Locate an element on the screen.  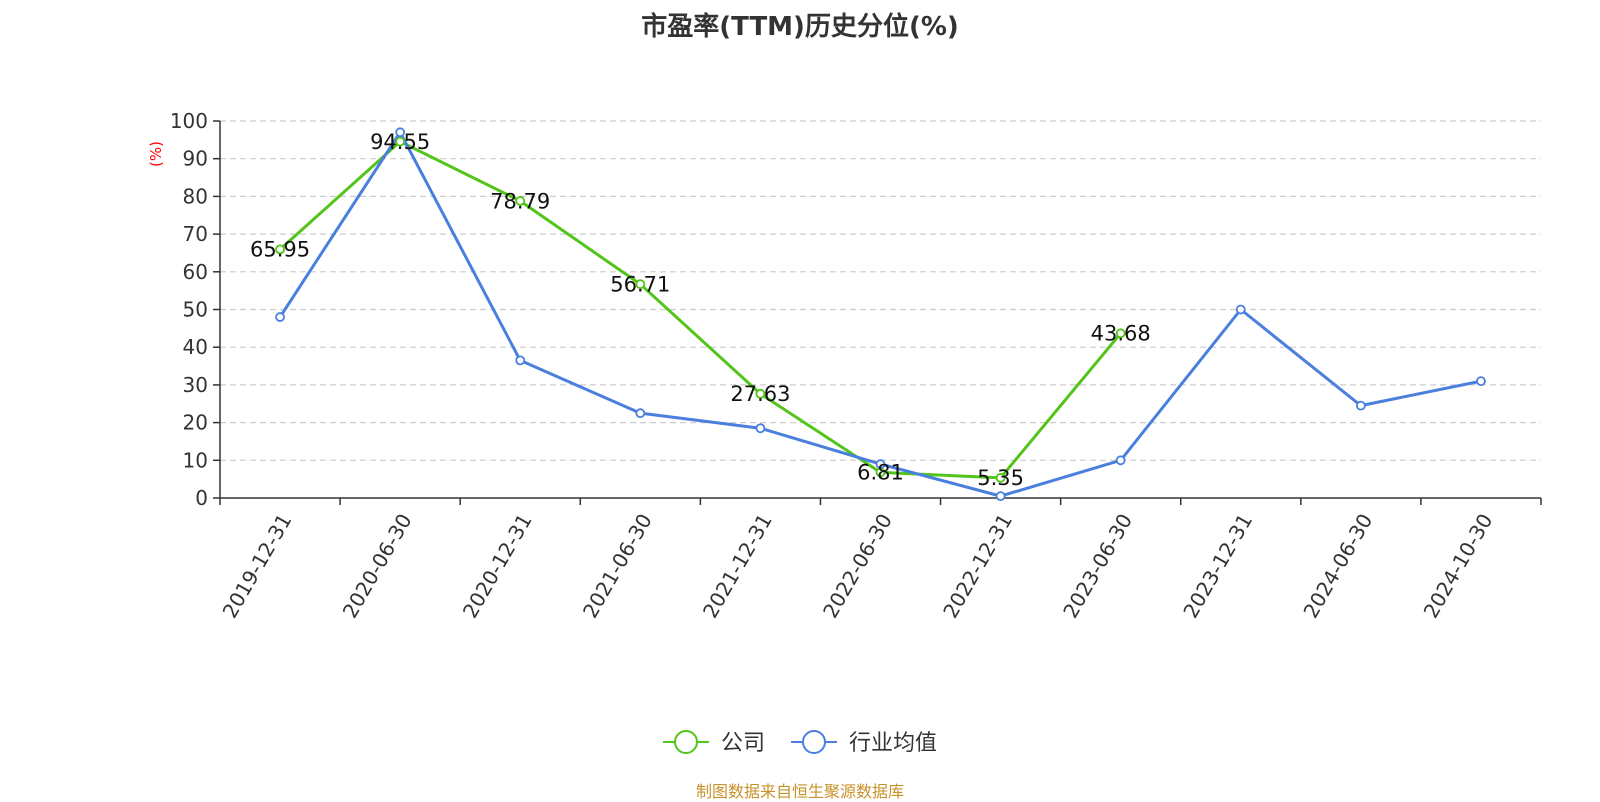
x-tick-label: 2023-12-31 is located at coordinates (1217, 566).